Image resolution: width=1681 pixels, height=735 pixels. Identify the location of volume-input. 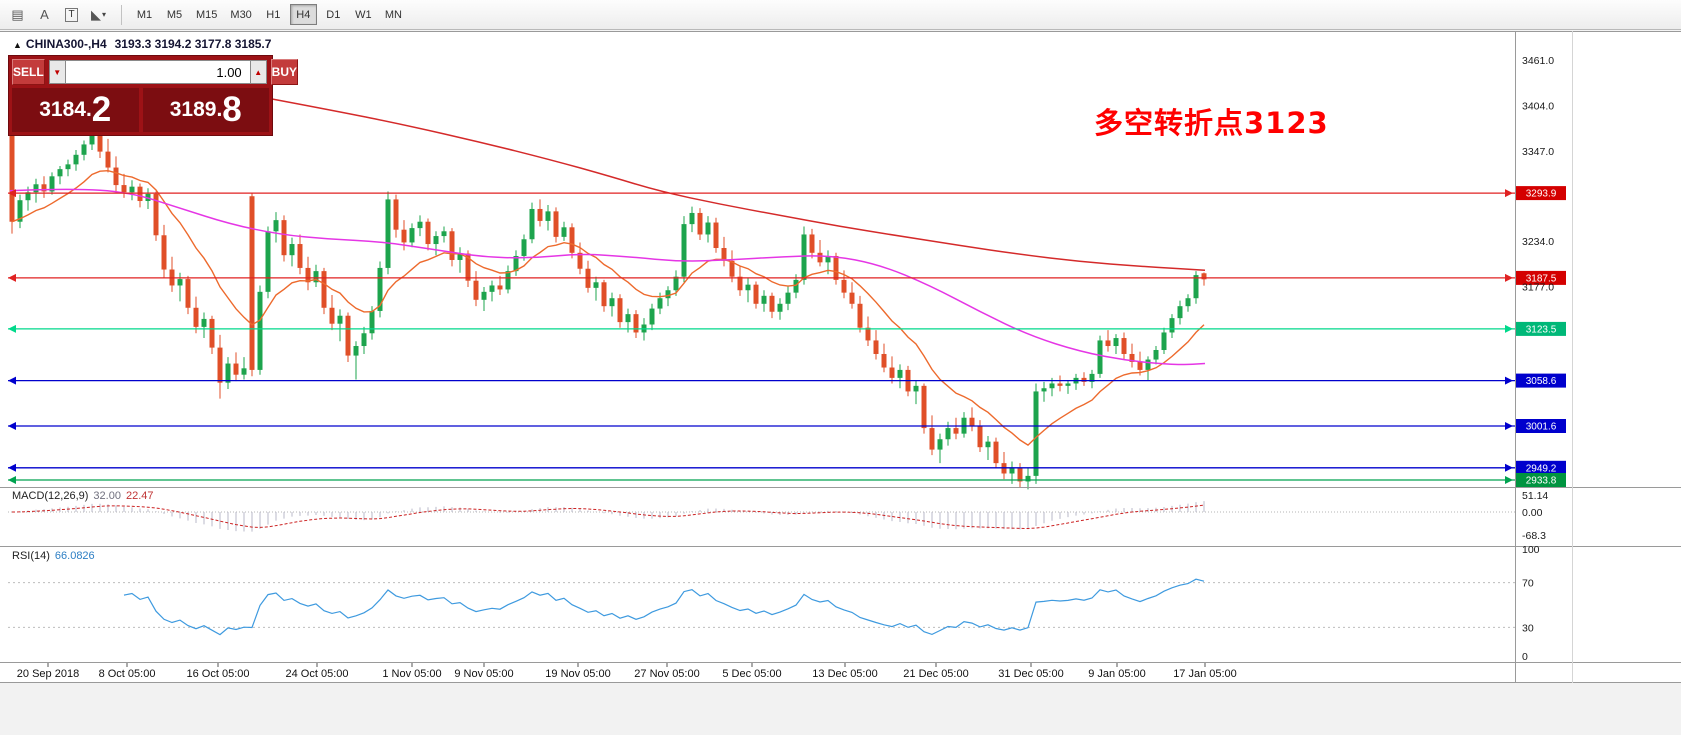
(157, 72).